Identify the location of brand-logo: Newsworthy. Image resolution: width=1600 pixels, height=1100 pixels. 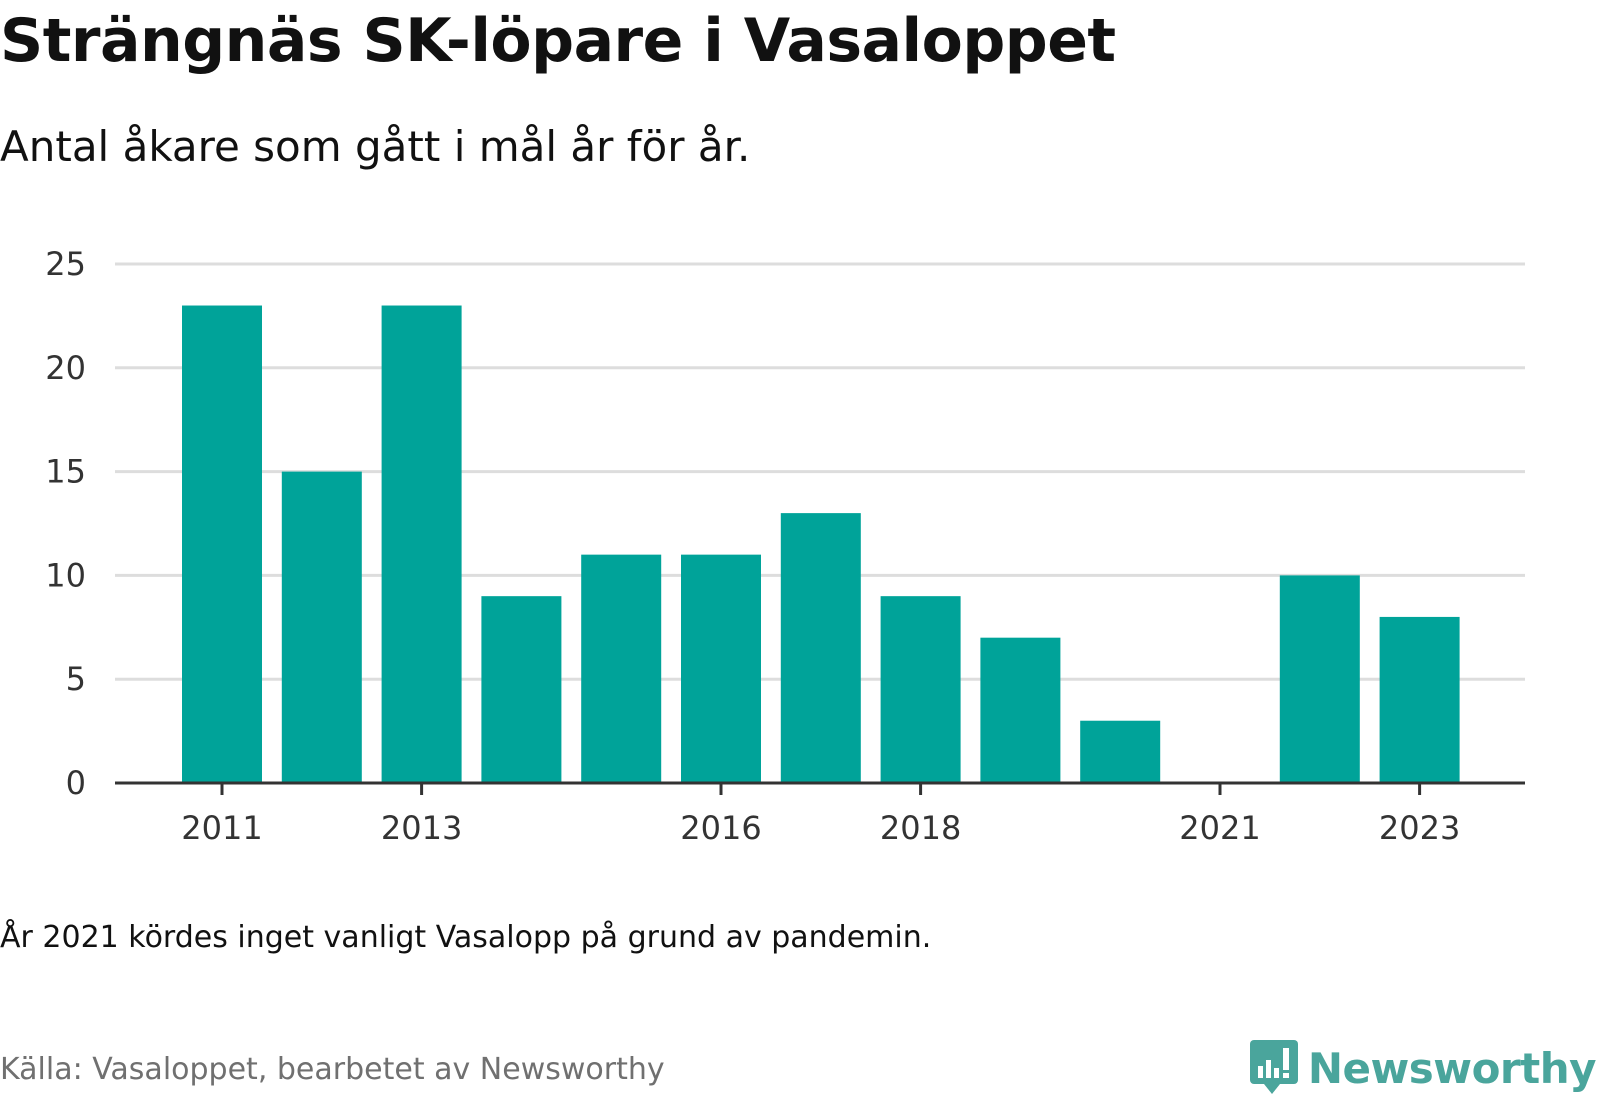
(1423, 1068).